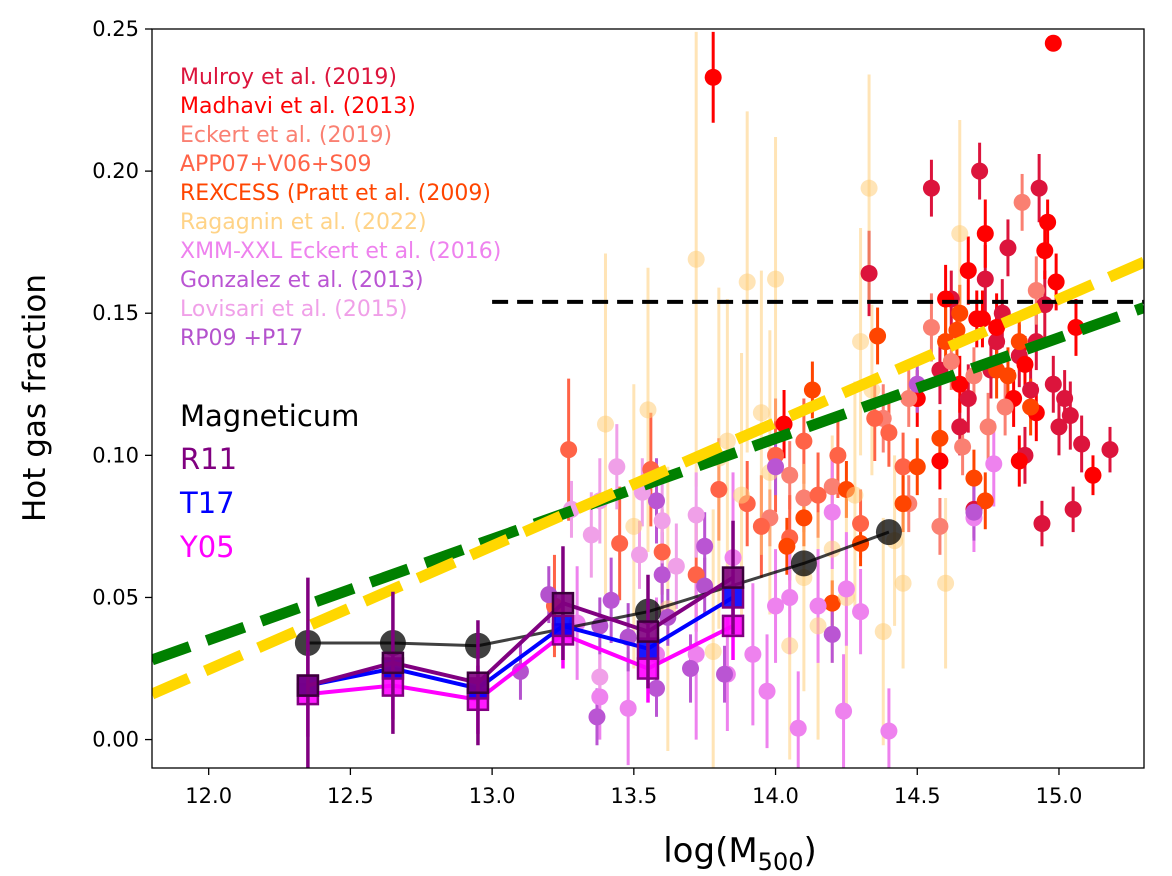  Describe the element at coordinates (115, 313) in the screenshot. I see `y-tick-label: 0.15` at that location.